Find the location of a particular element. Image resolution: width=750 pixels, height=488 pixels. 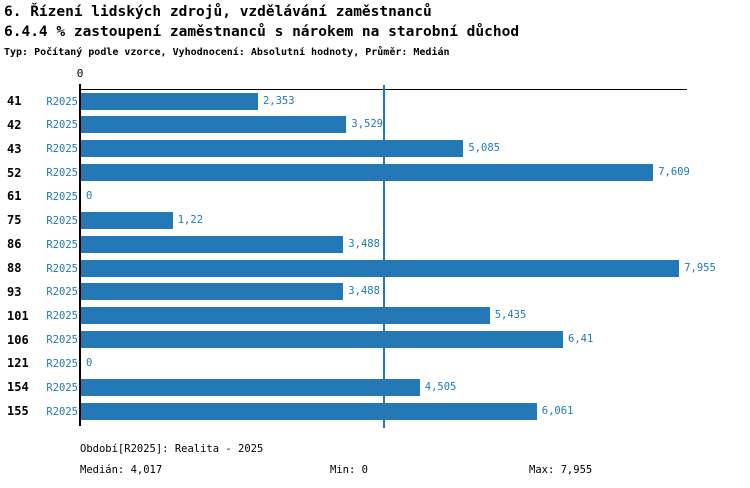

bar-value-label: 5,085 is located at coordinates (484, 148).